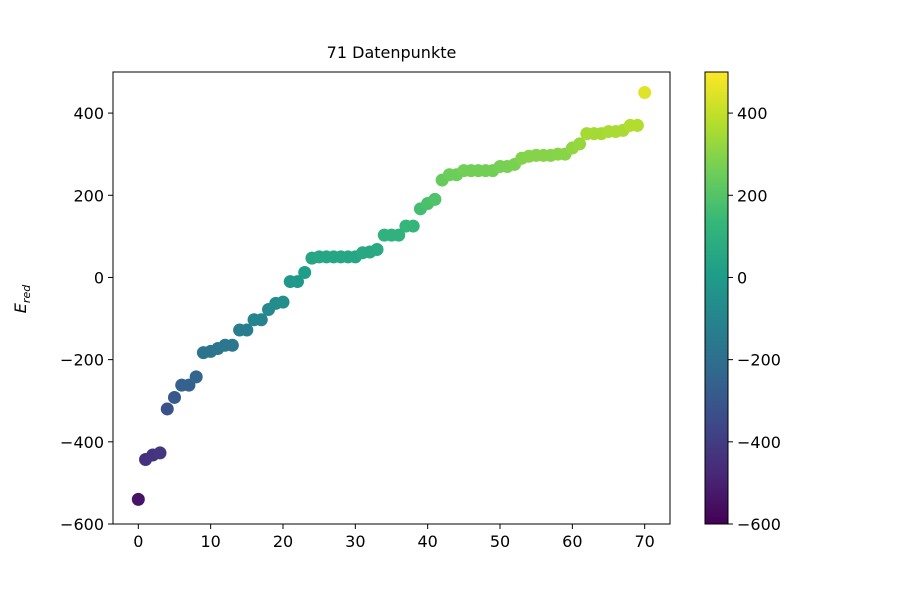  What do you see at coordinates (752, 195) in the screenshot?
I see `colorbar-tick-label: 200` at bounding box center [752, 195].